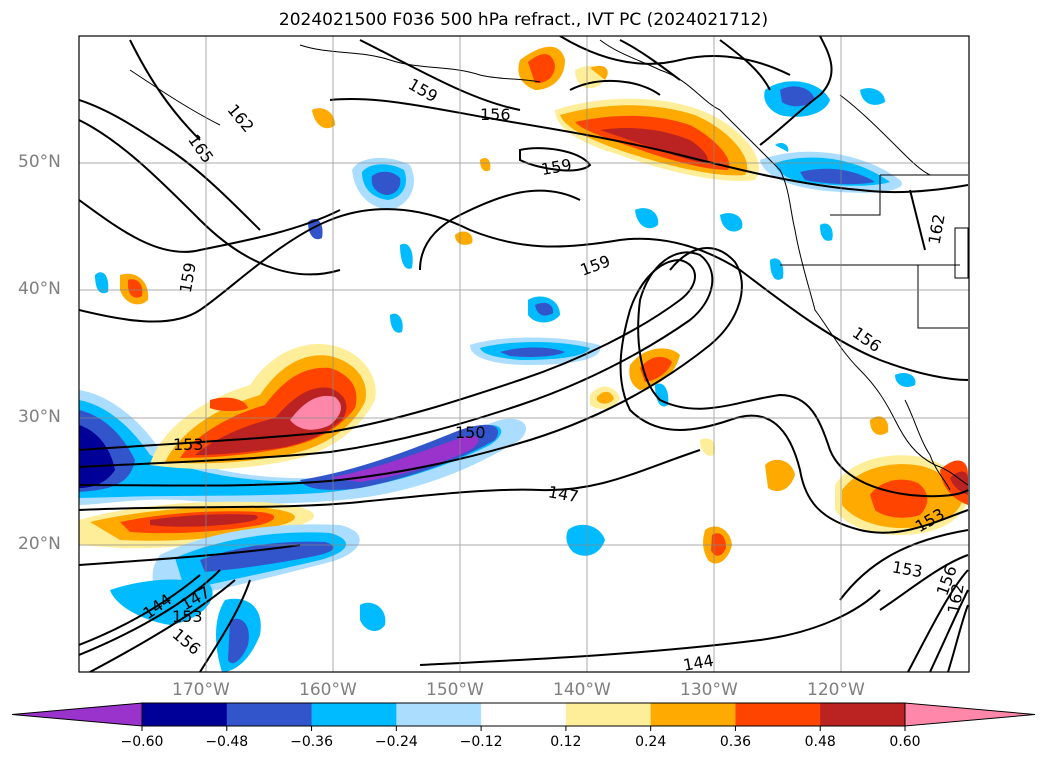  I want to click on colorbar-tick-label: 0.12, so click(566, 742).